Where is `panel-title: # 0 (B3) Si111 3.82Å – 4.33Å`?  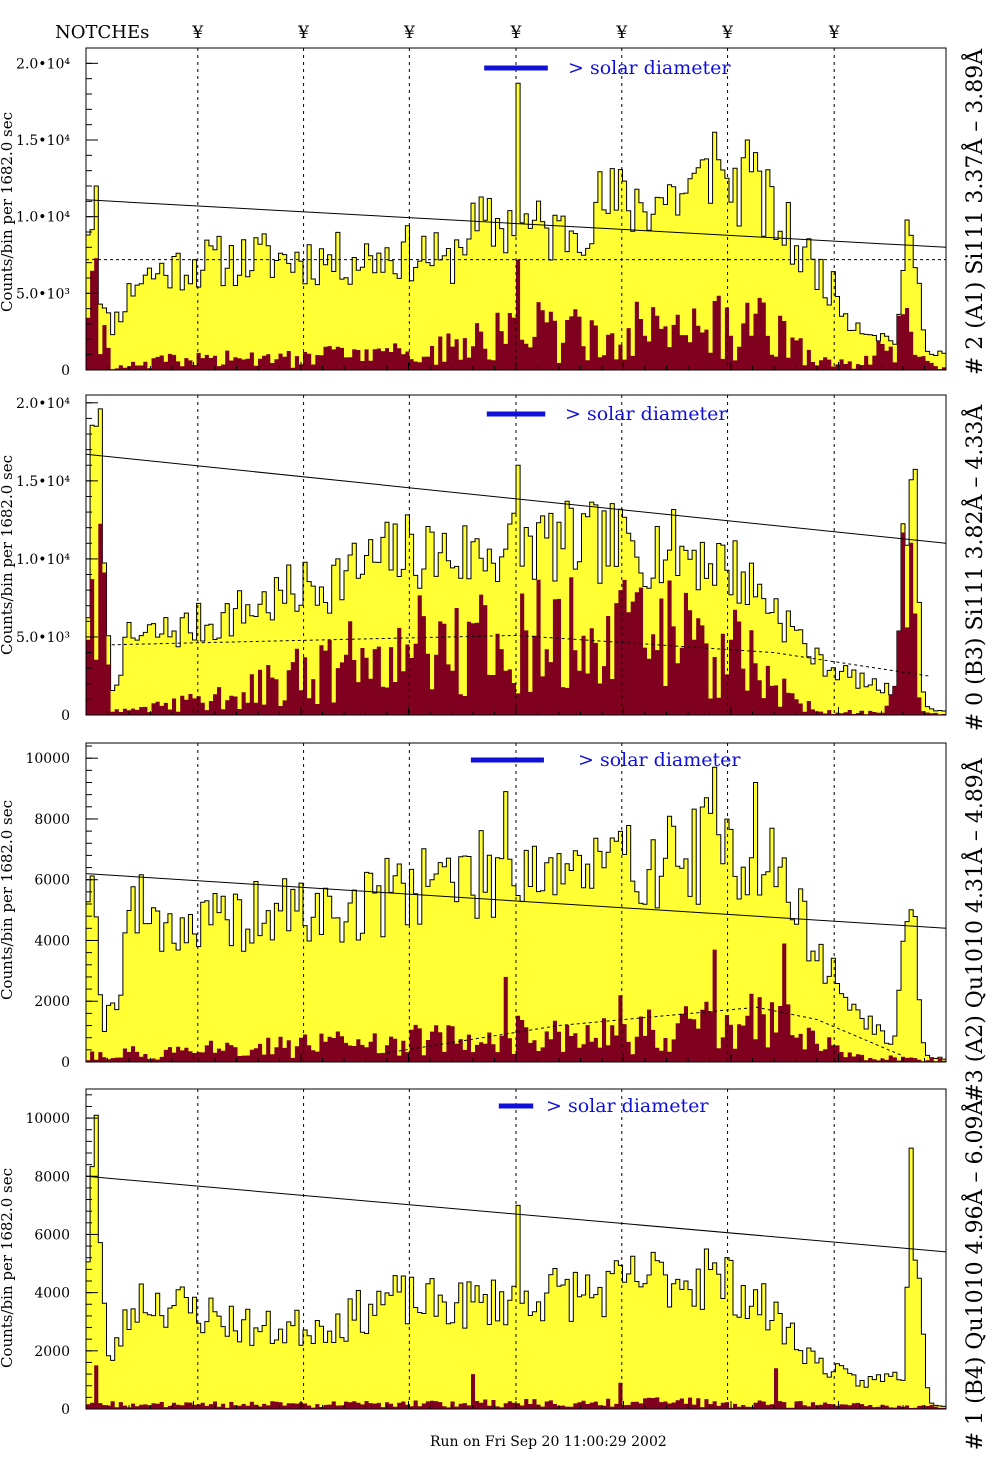 panel-title: # 0 (B3) Si111 3.82Å – 4.33Å is located at coordinates (974, 568).